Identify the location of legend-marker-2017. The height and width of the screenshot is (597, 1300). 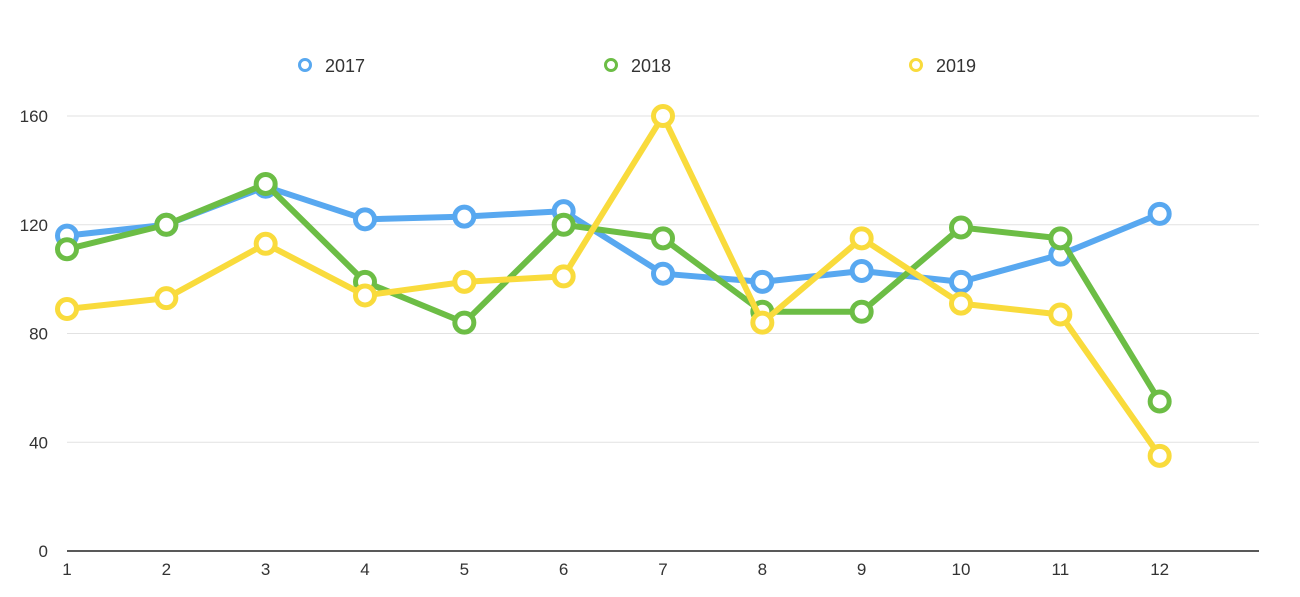
(305, 65).